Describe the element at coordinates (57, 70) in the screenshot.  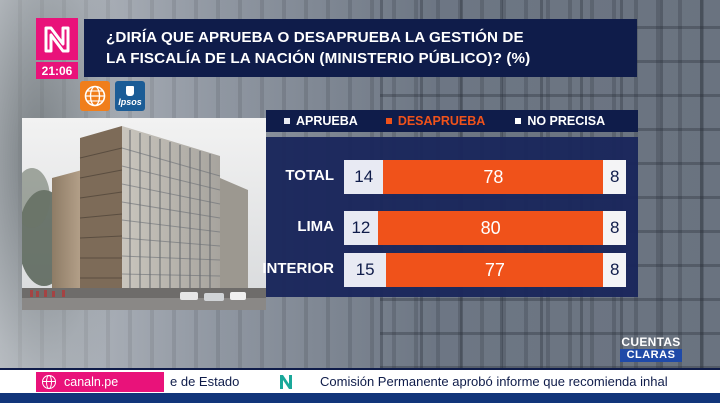
I see `clock: 21:06` at that location.